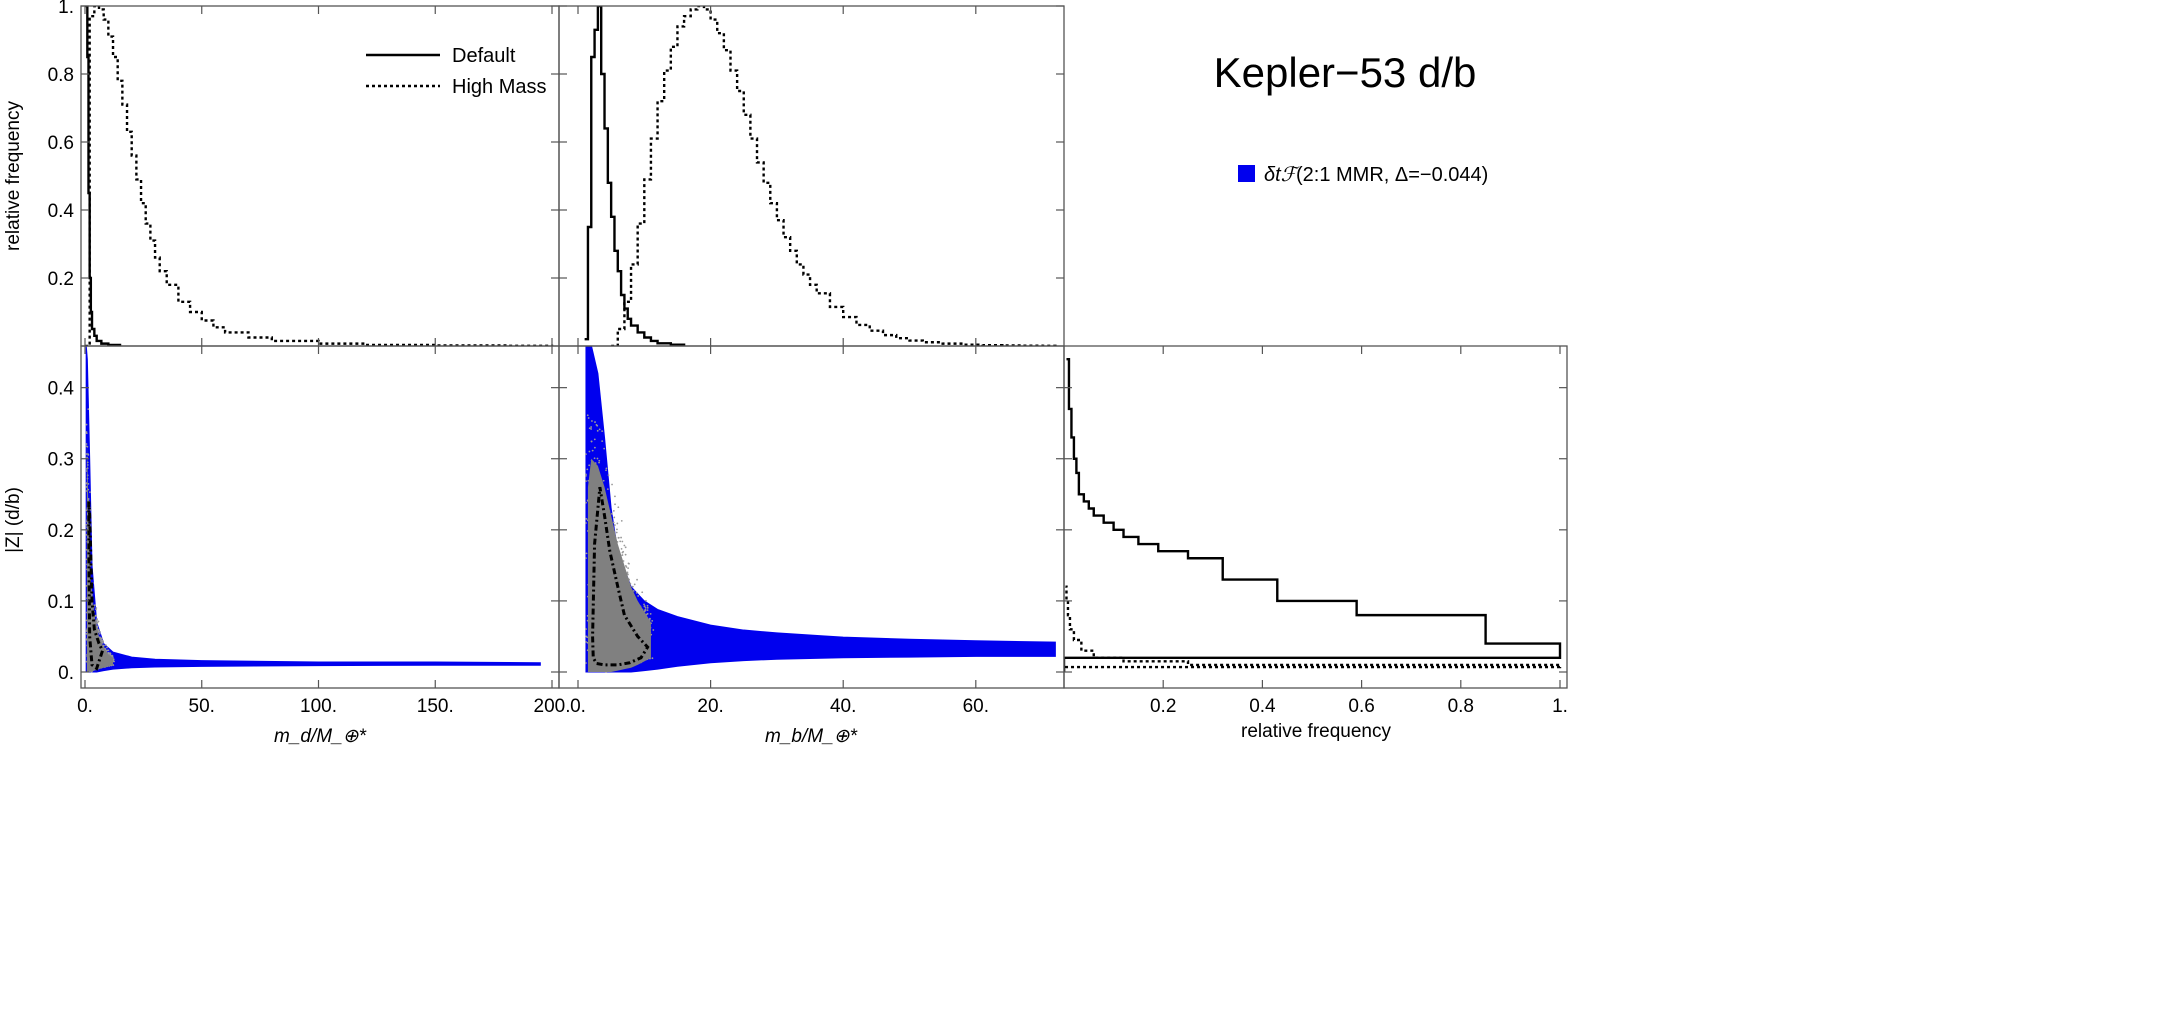  Describe the element at coordinates (811, 736) in the screenshot. I see `xlabel-bottom-middle: m_b/M_⊕*` at that location.